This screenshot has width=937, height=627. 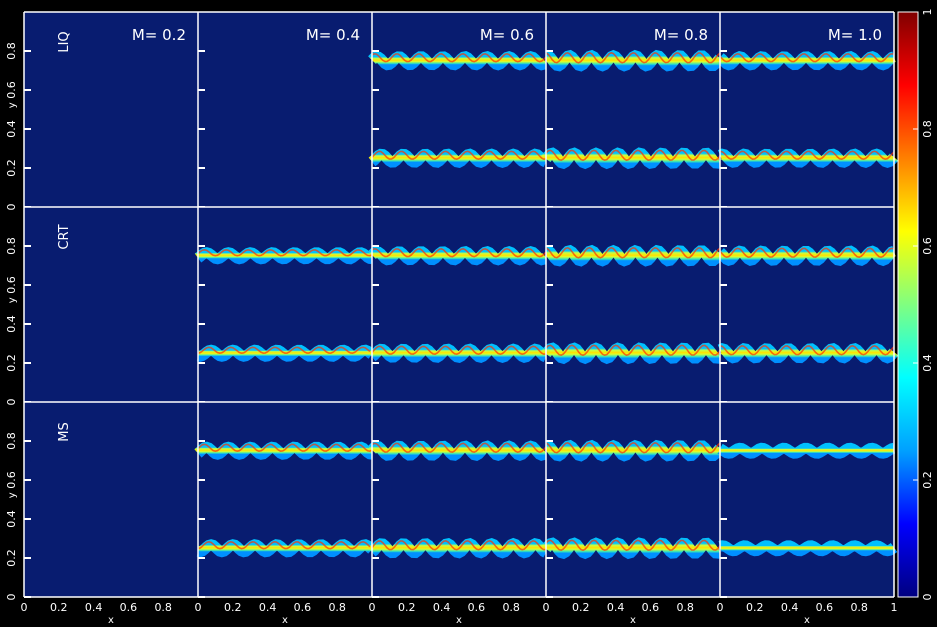 I want to click on panel-ms-m1, so click(x=807, y=500).